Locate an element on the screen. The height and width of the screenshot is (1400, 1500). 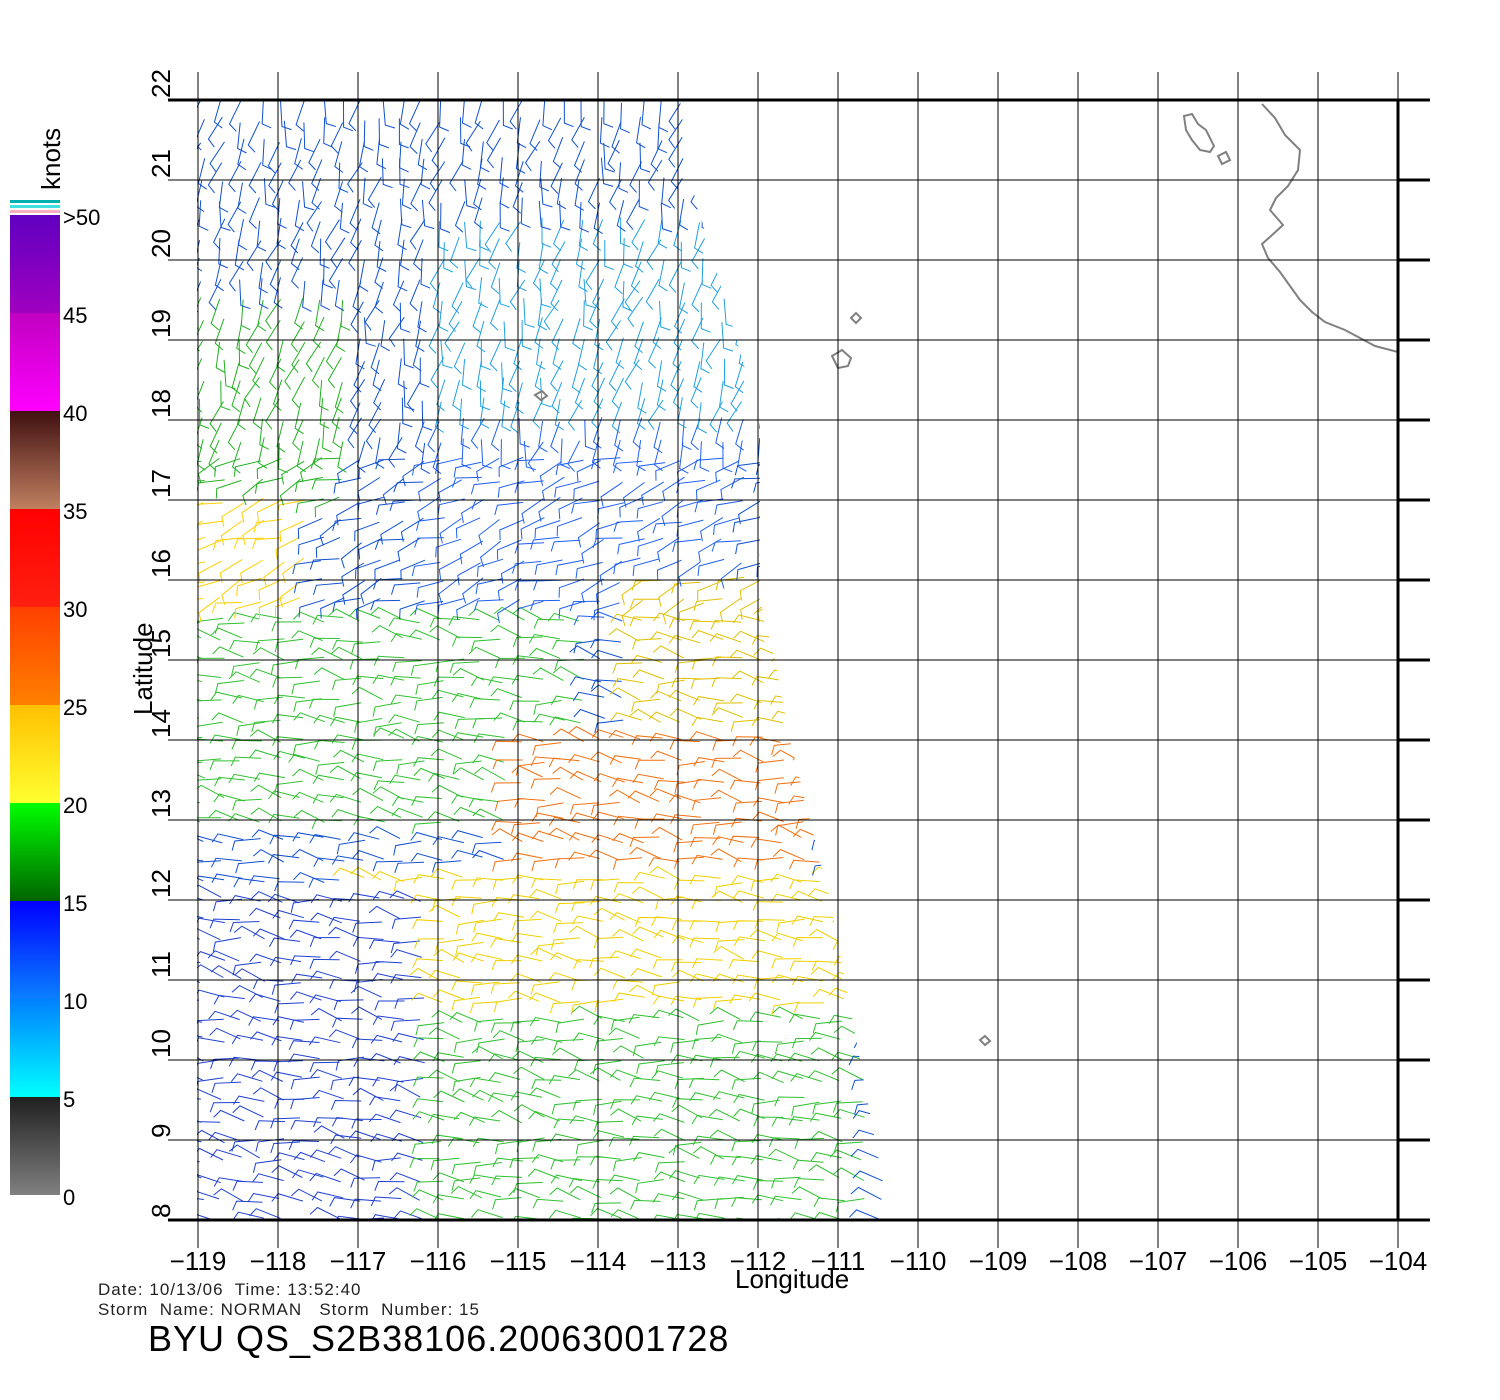
island-revillagigedo-north is located at coordinates (1199, 133).